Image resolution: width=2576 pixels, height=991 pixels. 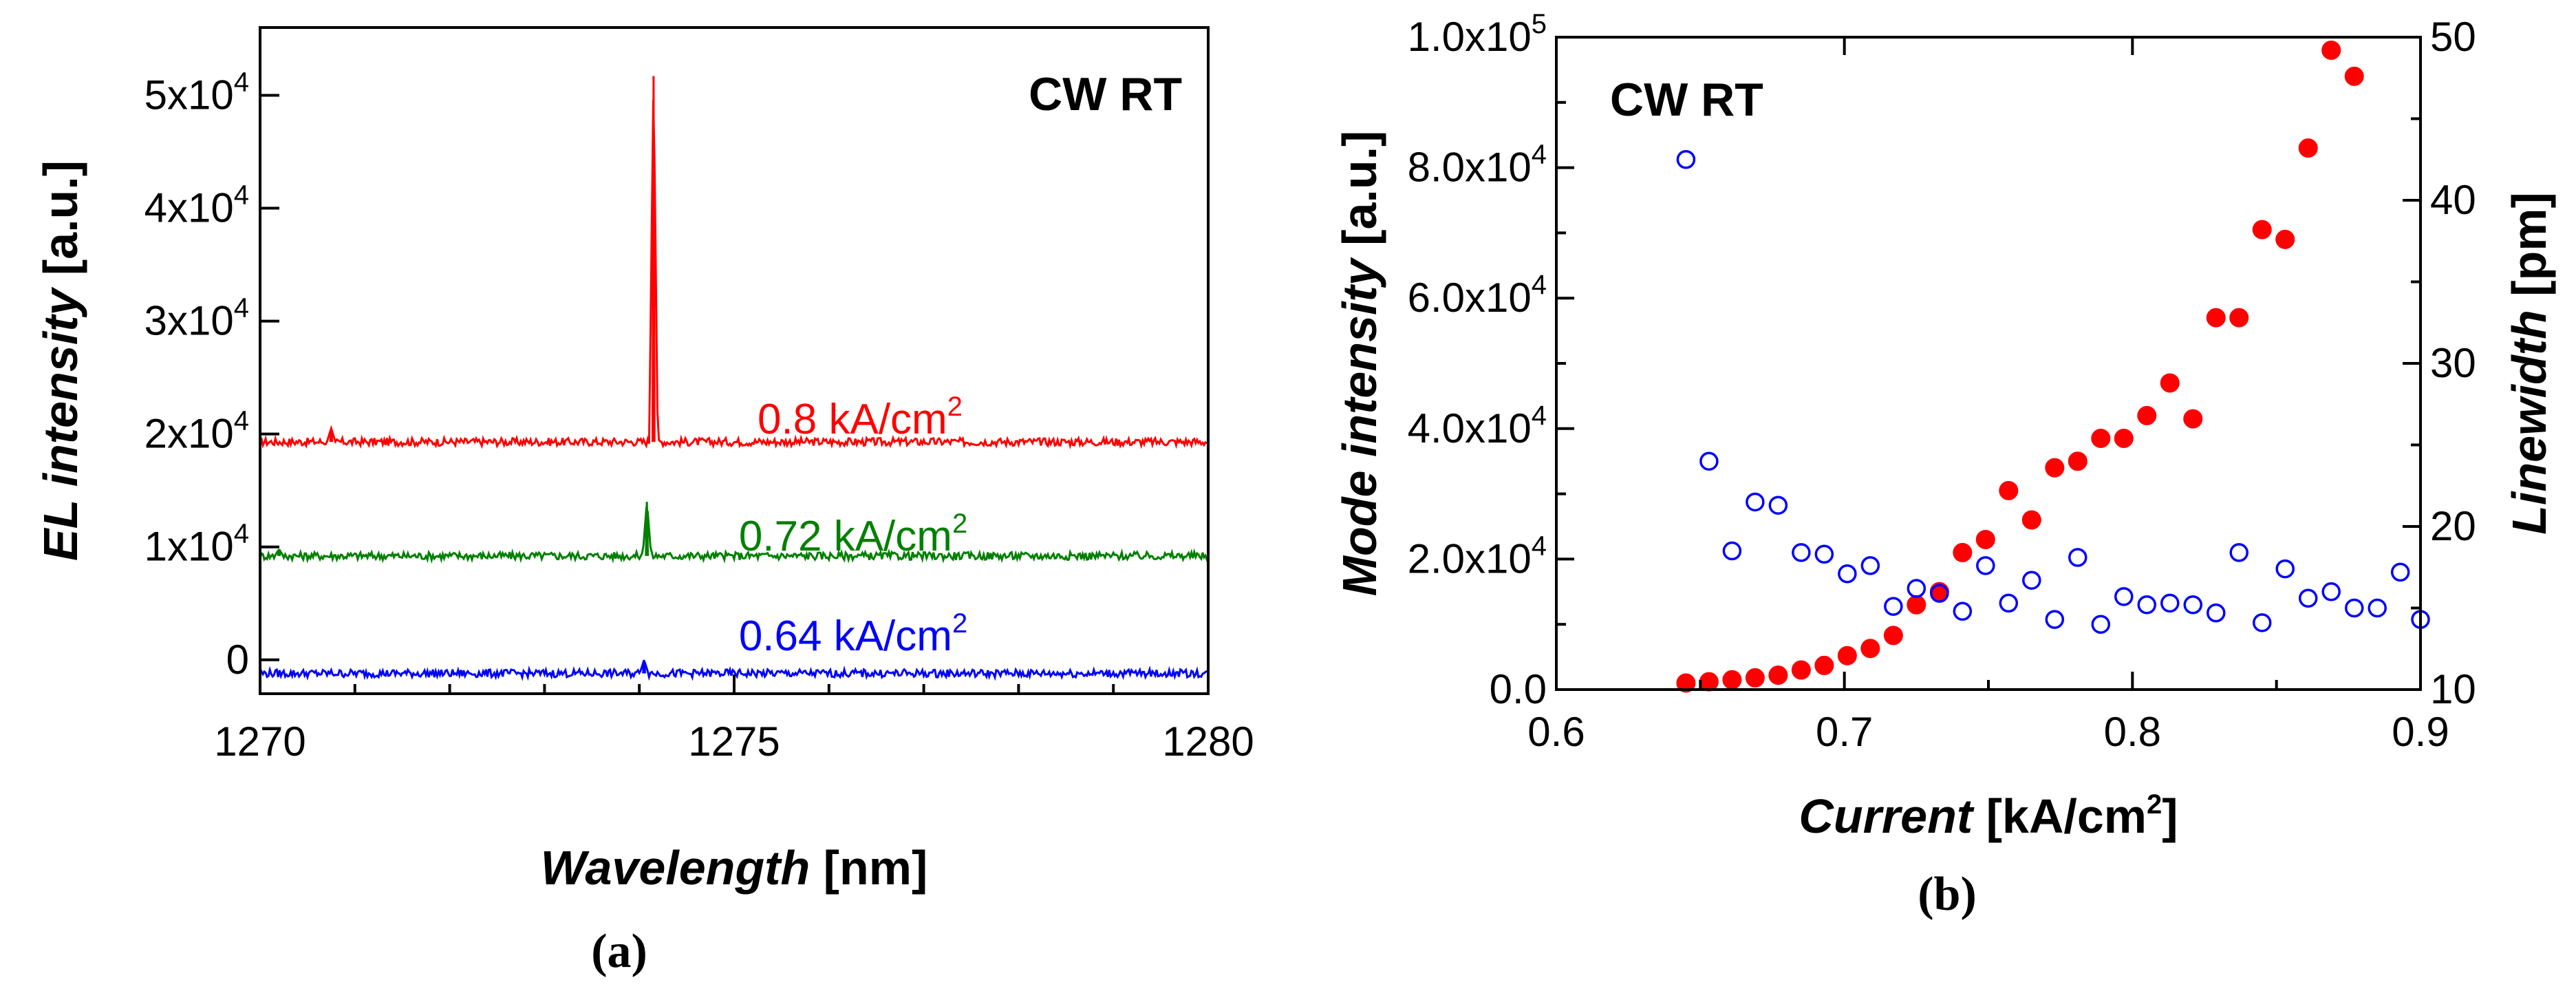 I want to click on panel-a-y-axis-label: EL intensity [a.u.], so click(x=61, y=360).